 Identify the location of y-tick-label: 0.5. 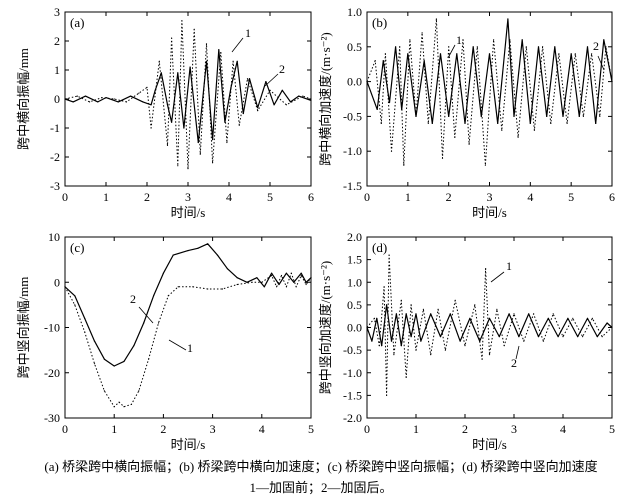
(354, 305).